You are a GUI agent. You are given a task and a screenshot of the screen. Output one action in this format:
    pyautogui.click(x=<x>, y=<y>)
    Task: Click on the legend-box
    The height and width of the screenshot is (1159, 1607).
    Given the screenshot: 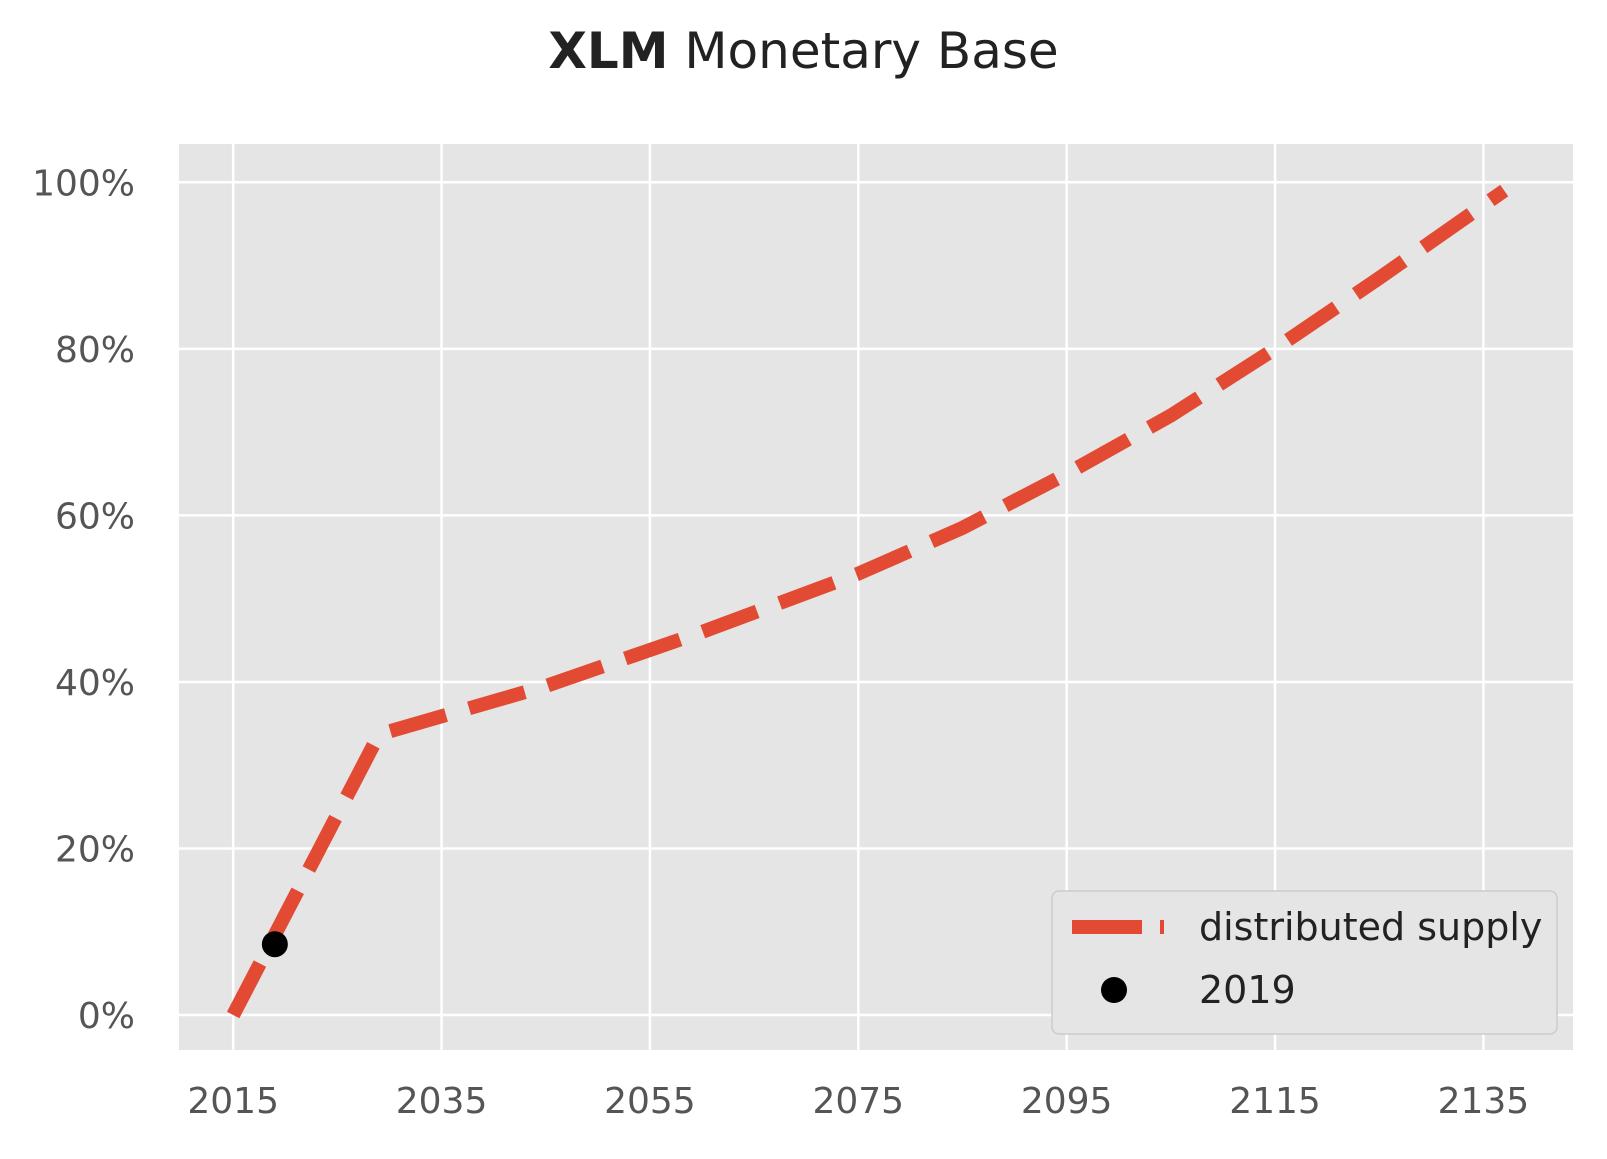 What is the action you would take?
    pyautogui.click(x=1304, y=962)
    